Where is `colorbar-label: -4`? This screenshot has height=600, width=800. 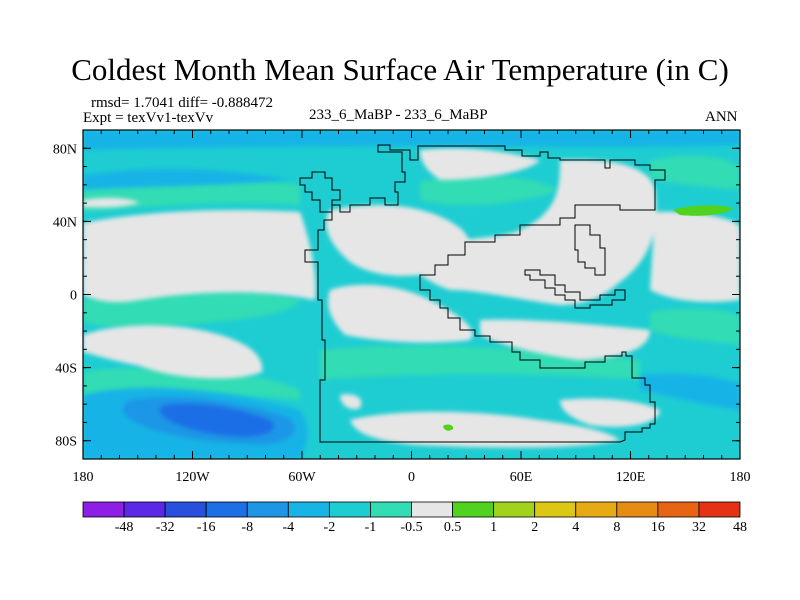 colorbar-label: -4 is located at coordinates (288, 527).